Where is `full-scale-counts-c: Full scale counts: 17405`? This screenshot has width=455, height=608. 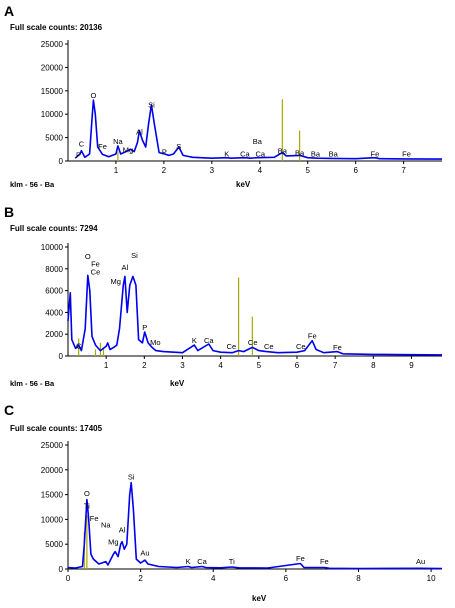 full-scale-counts-c: Full scale counts: 17405 is located at coordinates (56, 428).